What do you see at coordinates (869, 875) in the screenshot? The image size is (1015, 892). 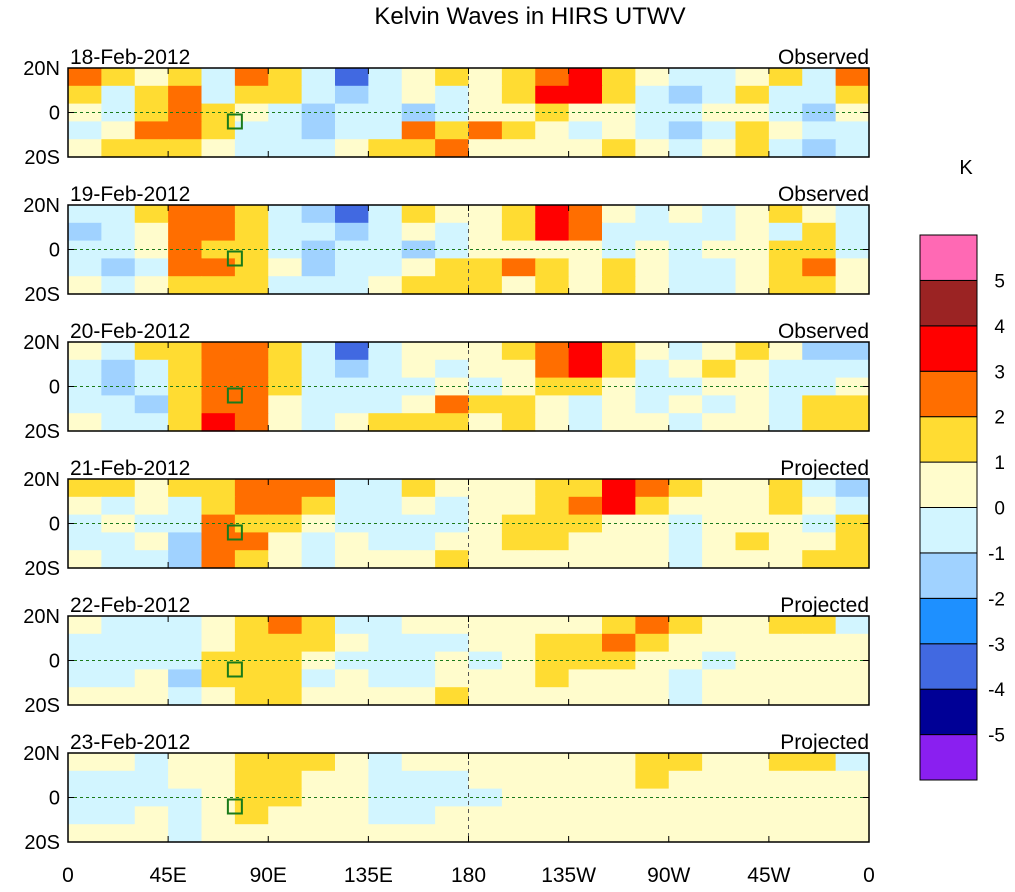 I see `x-tick-label: 0` at bounding box center [869, 875].